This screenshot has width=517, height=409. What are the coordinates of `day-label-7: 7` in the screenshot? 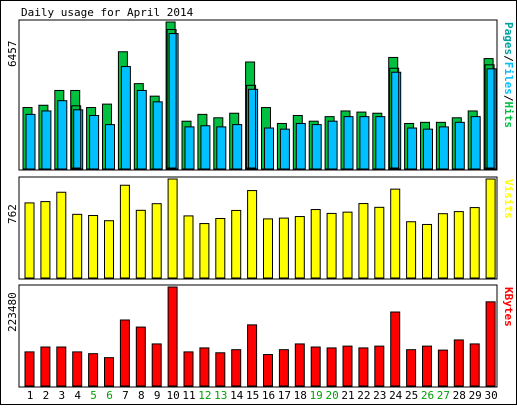 It's located at (125, 395).